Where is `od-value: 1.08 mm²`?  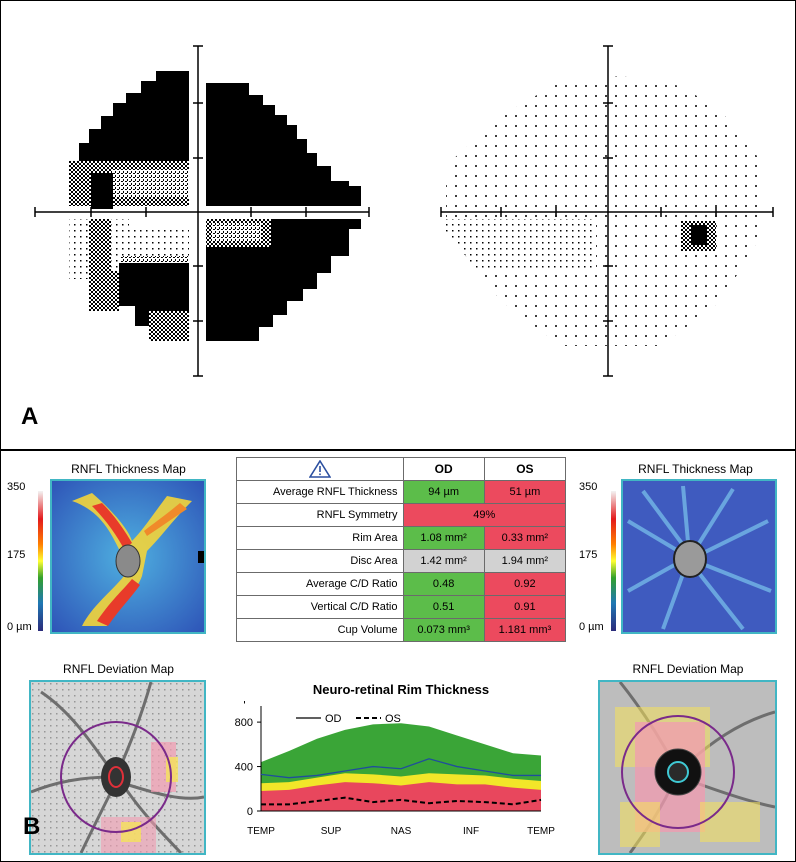 od-value: 1.08 mm² is located at coordinates (443, 538).